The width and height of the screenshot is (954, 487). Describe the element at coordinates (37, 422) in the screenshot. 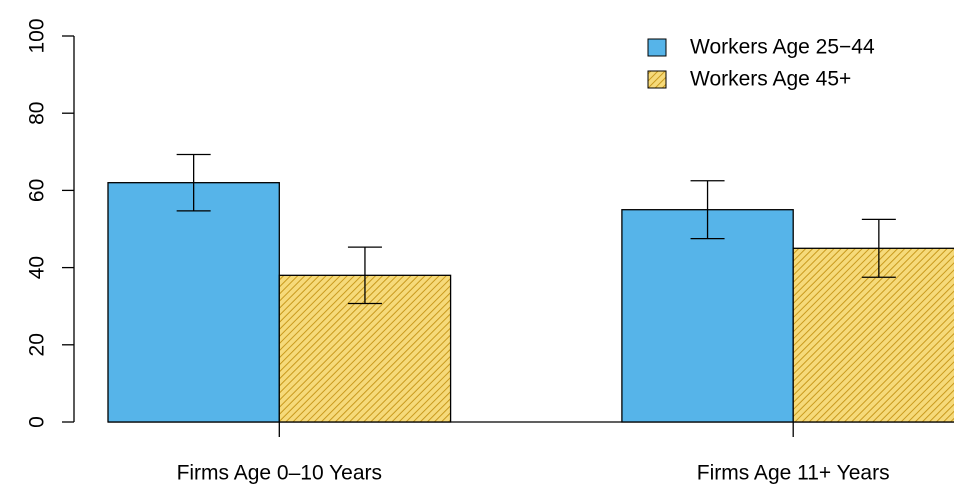

I see `y-tick-label: 0` at that location.